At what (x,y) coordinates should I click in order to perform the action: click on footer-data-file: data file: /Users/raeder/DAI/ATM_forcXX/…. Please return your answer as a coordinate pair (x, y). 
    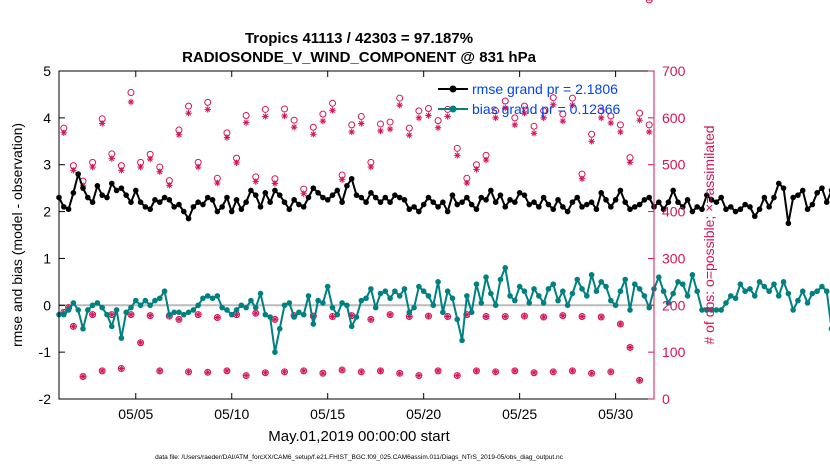
    Looking at the image, I should click on (359, 457).